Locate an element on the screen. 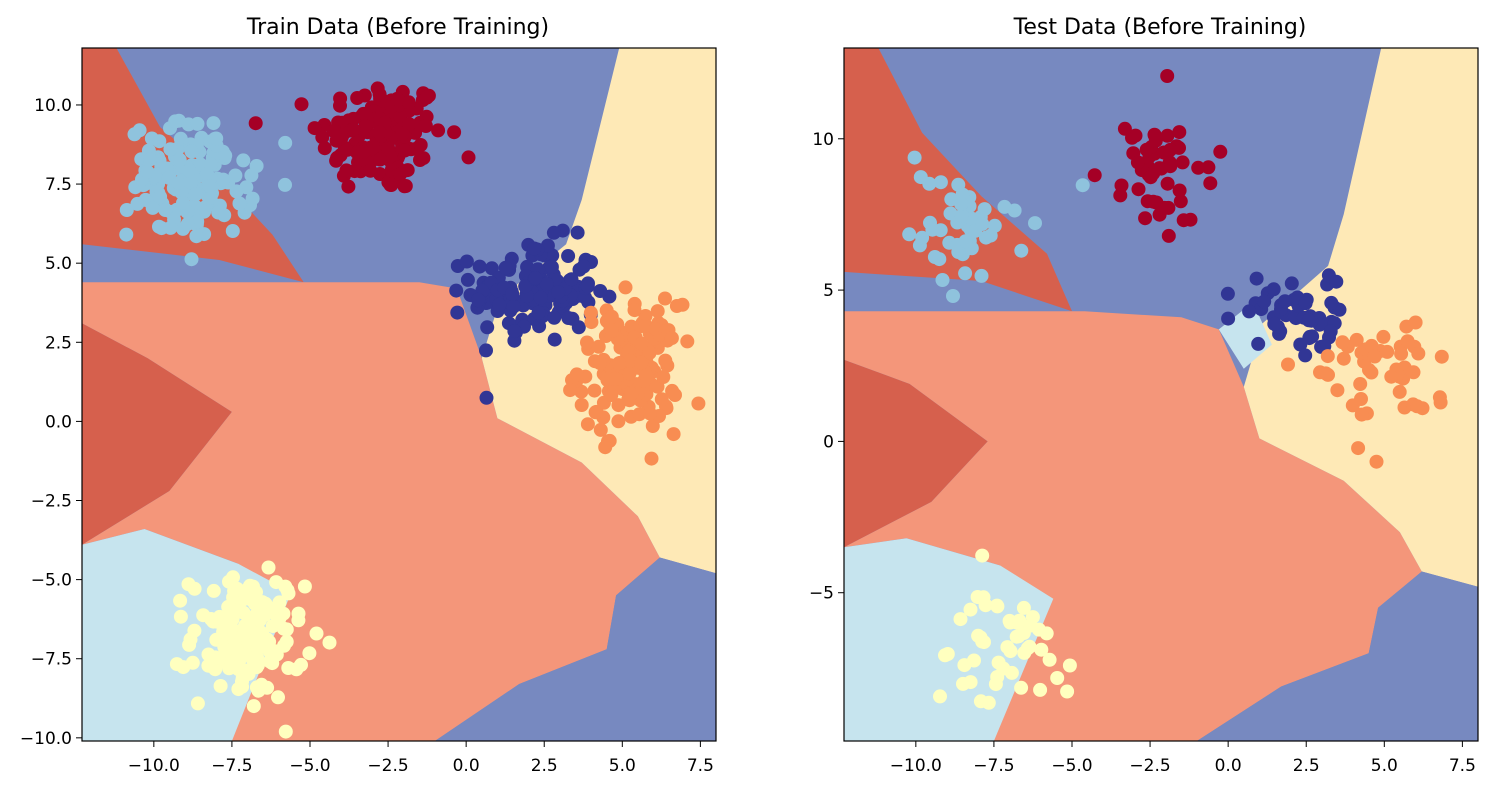 This screenshot has width=1490, height=788. test-y-tick-label: 5 is located at coordinates (828, 291).